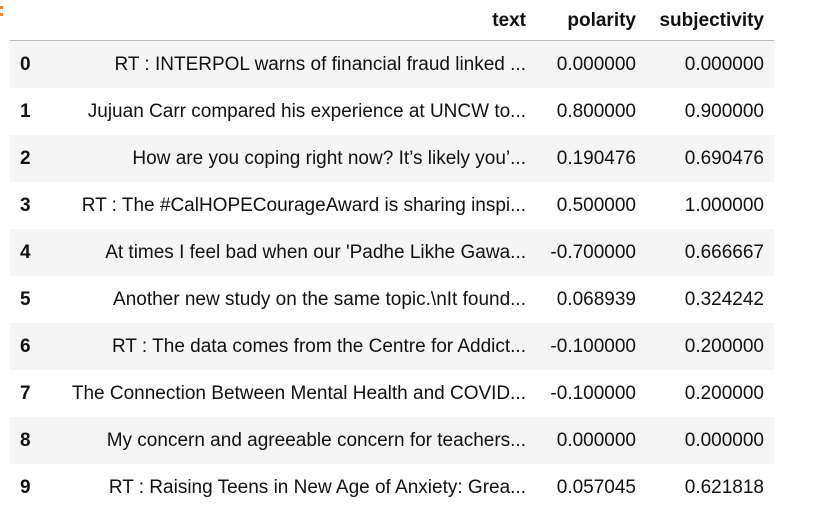  Describe the element at coordinates (1, 15) in the screenshot. I see `cell-prompt-marker` at that location.